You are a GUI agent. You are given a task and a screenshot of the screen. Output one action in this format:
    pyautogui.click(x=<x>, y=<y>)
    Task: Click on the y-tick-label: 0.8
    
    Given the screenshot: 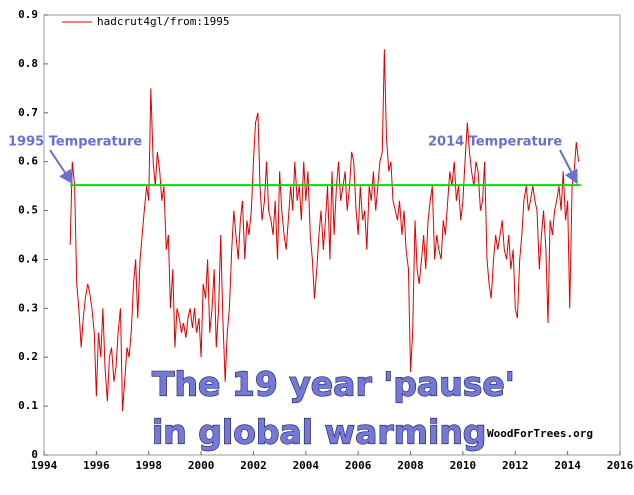 What is the action you would take?
    pyautogui.click(x=28, y=63)
    